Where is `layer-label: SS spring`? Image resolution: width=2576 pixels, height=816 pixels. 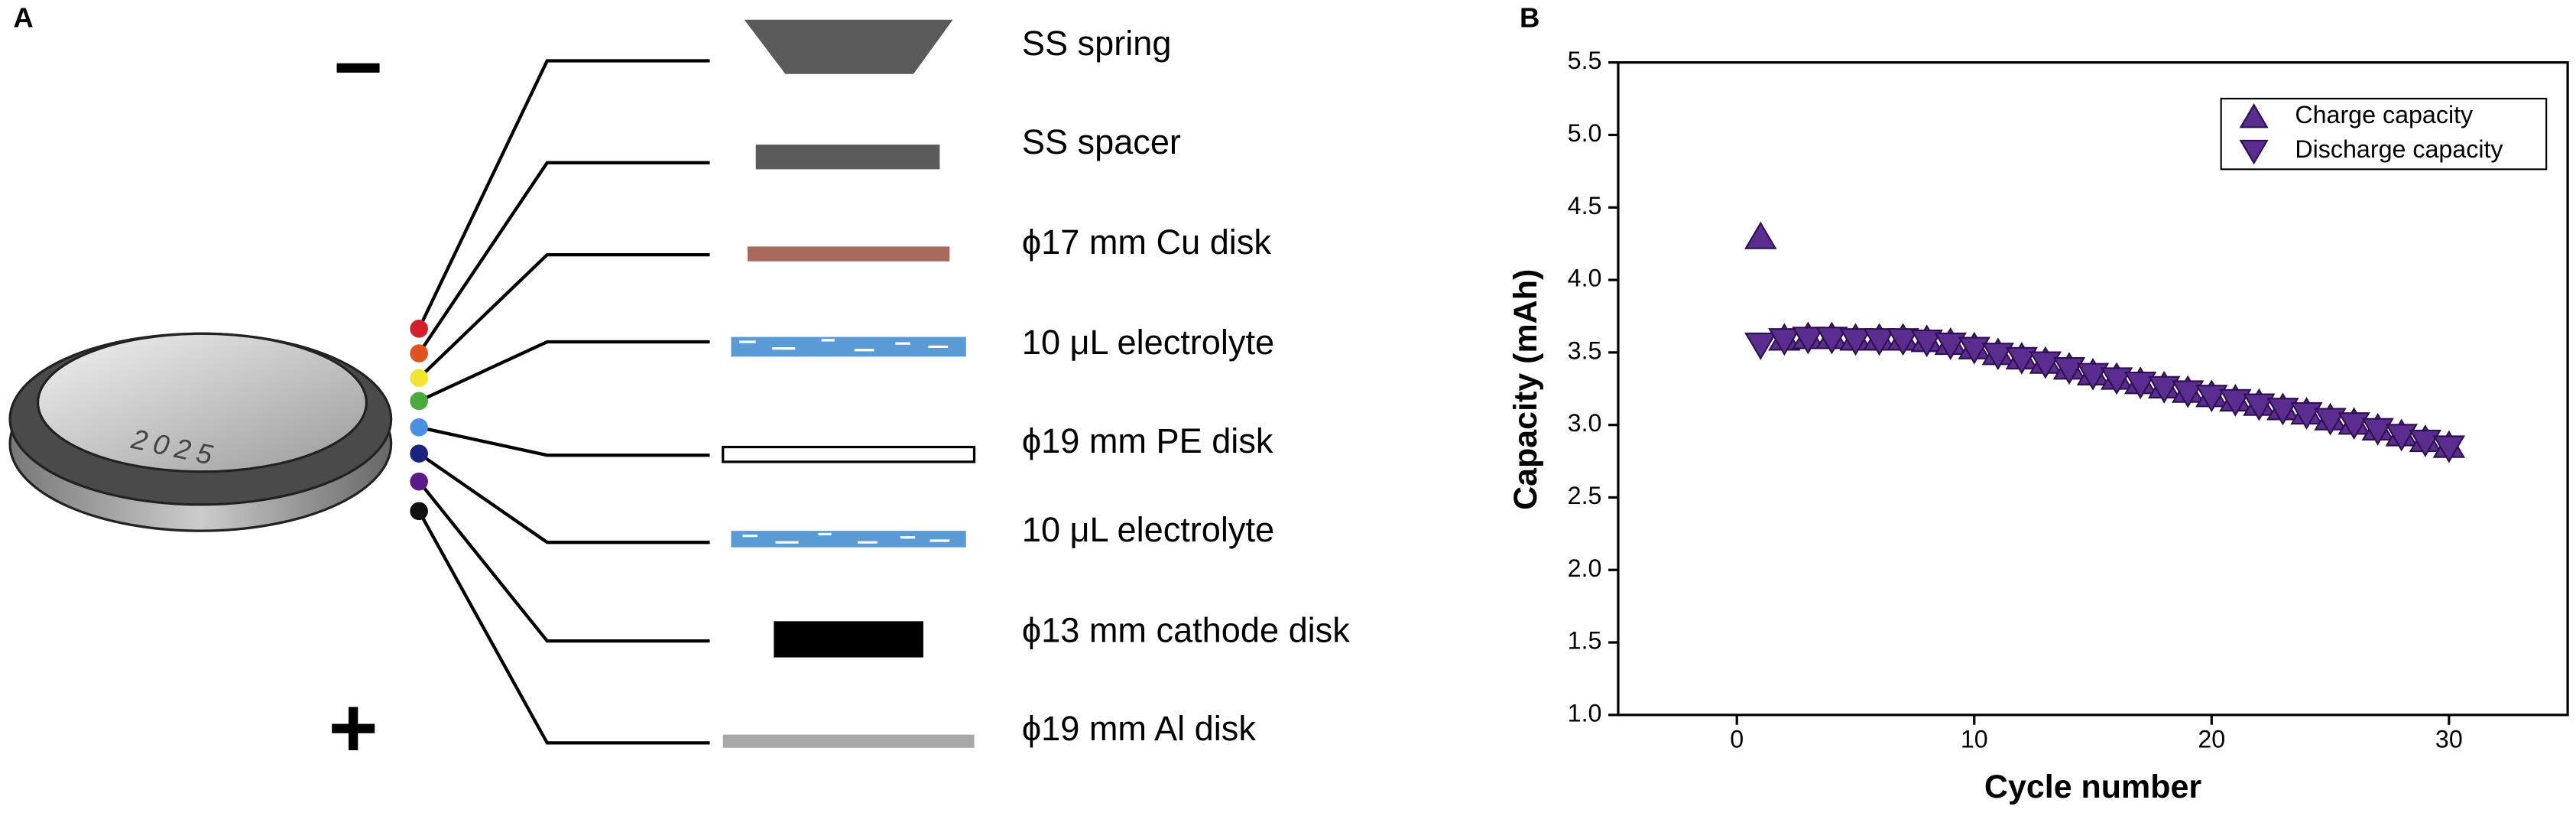
layer-label: SS spring is located at coordinates (1097, 44).